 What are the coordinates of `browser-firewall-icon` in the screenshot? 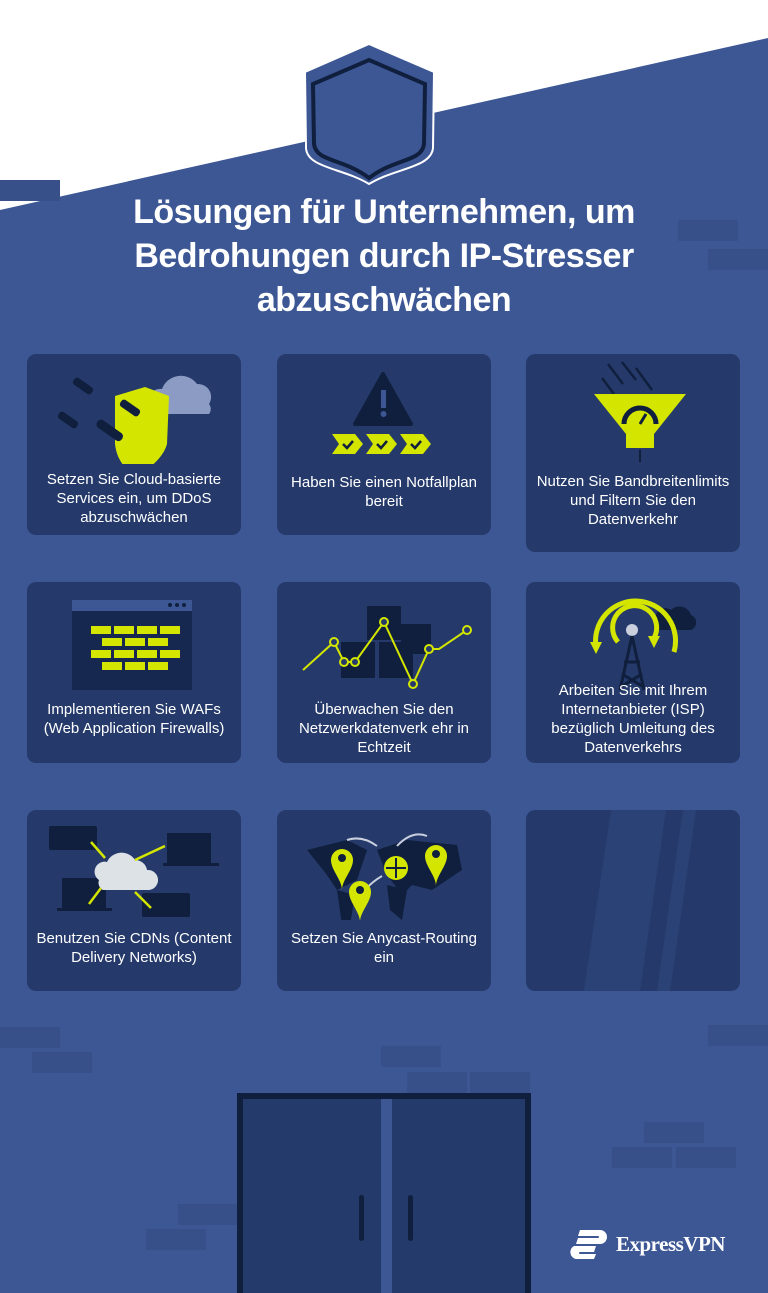 It's located at (132, 645).